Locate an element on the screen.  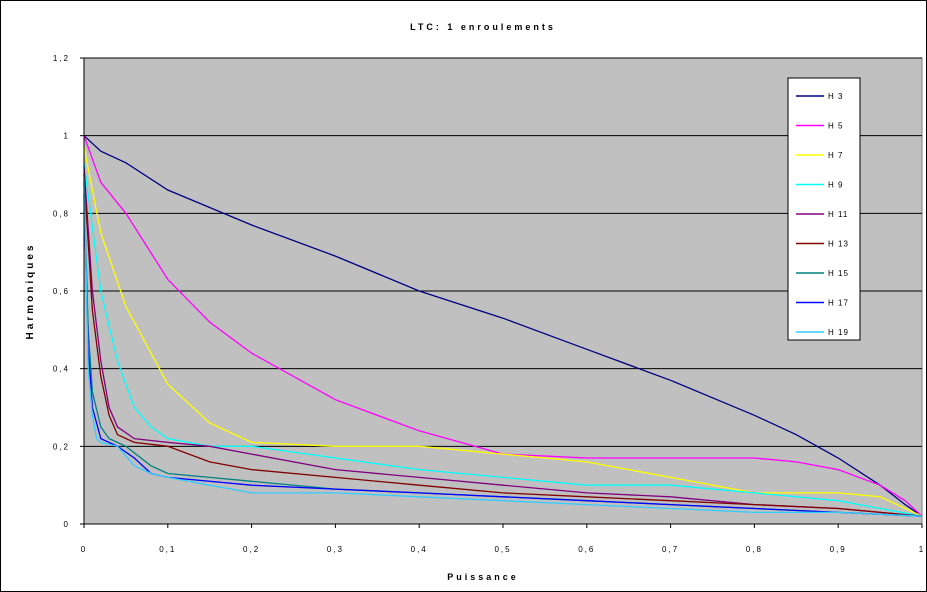
x-tick-label: 0,5 is located at coordinates (502, 549).